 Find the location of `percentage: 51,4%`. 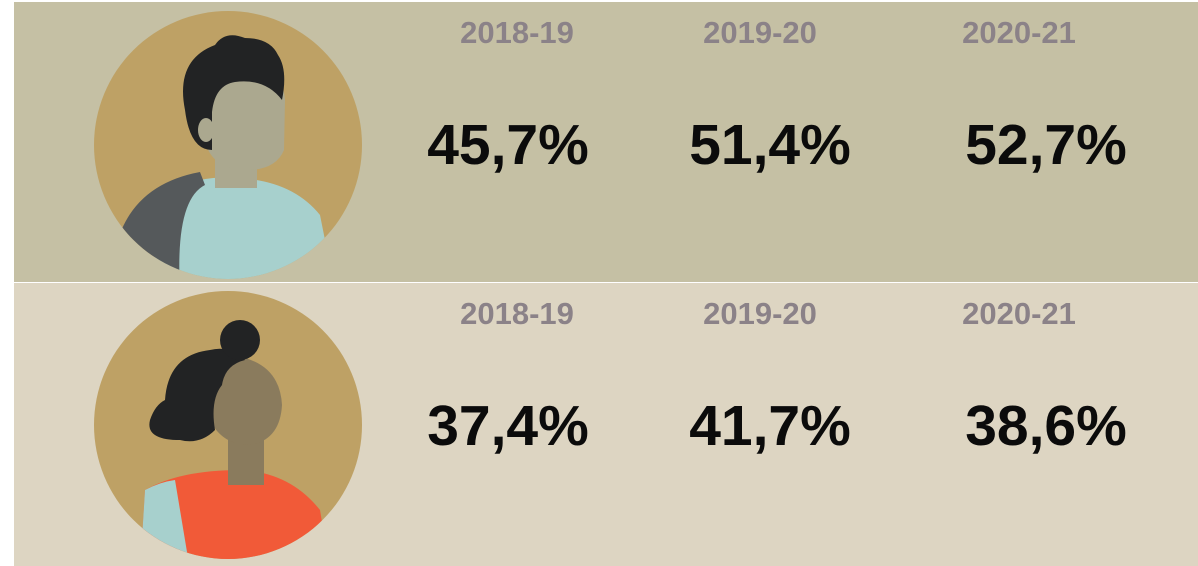

percentage: 51,4% is located at coordinates (770, 145).